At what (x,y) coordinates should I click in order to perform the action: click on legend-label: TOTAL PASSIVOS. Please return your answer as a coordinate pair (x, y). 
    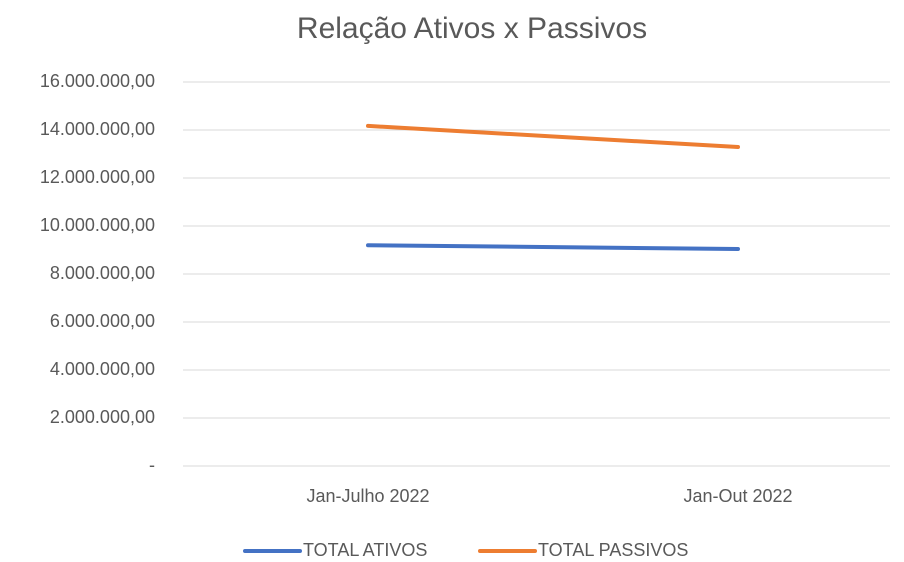
    Looking at the image, I should click on (613, 550).